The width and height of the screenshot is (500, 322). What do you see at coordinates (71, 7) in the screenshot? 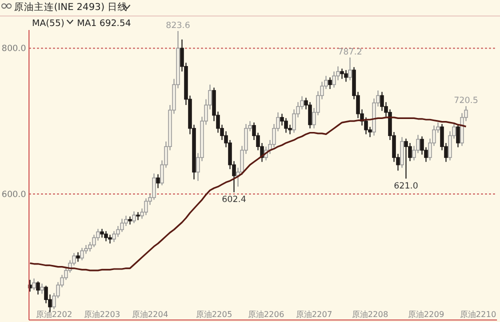
I see `chart-title: 原油主连(INE 2493) 日线` at bounding box center [71, 7].